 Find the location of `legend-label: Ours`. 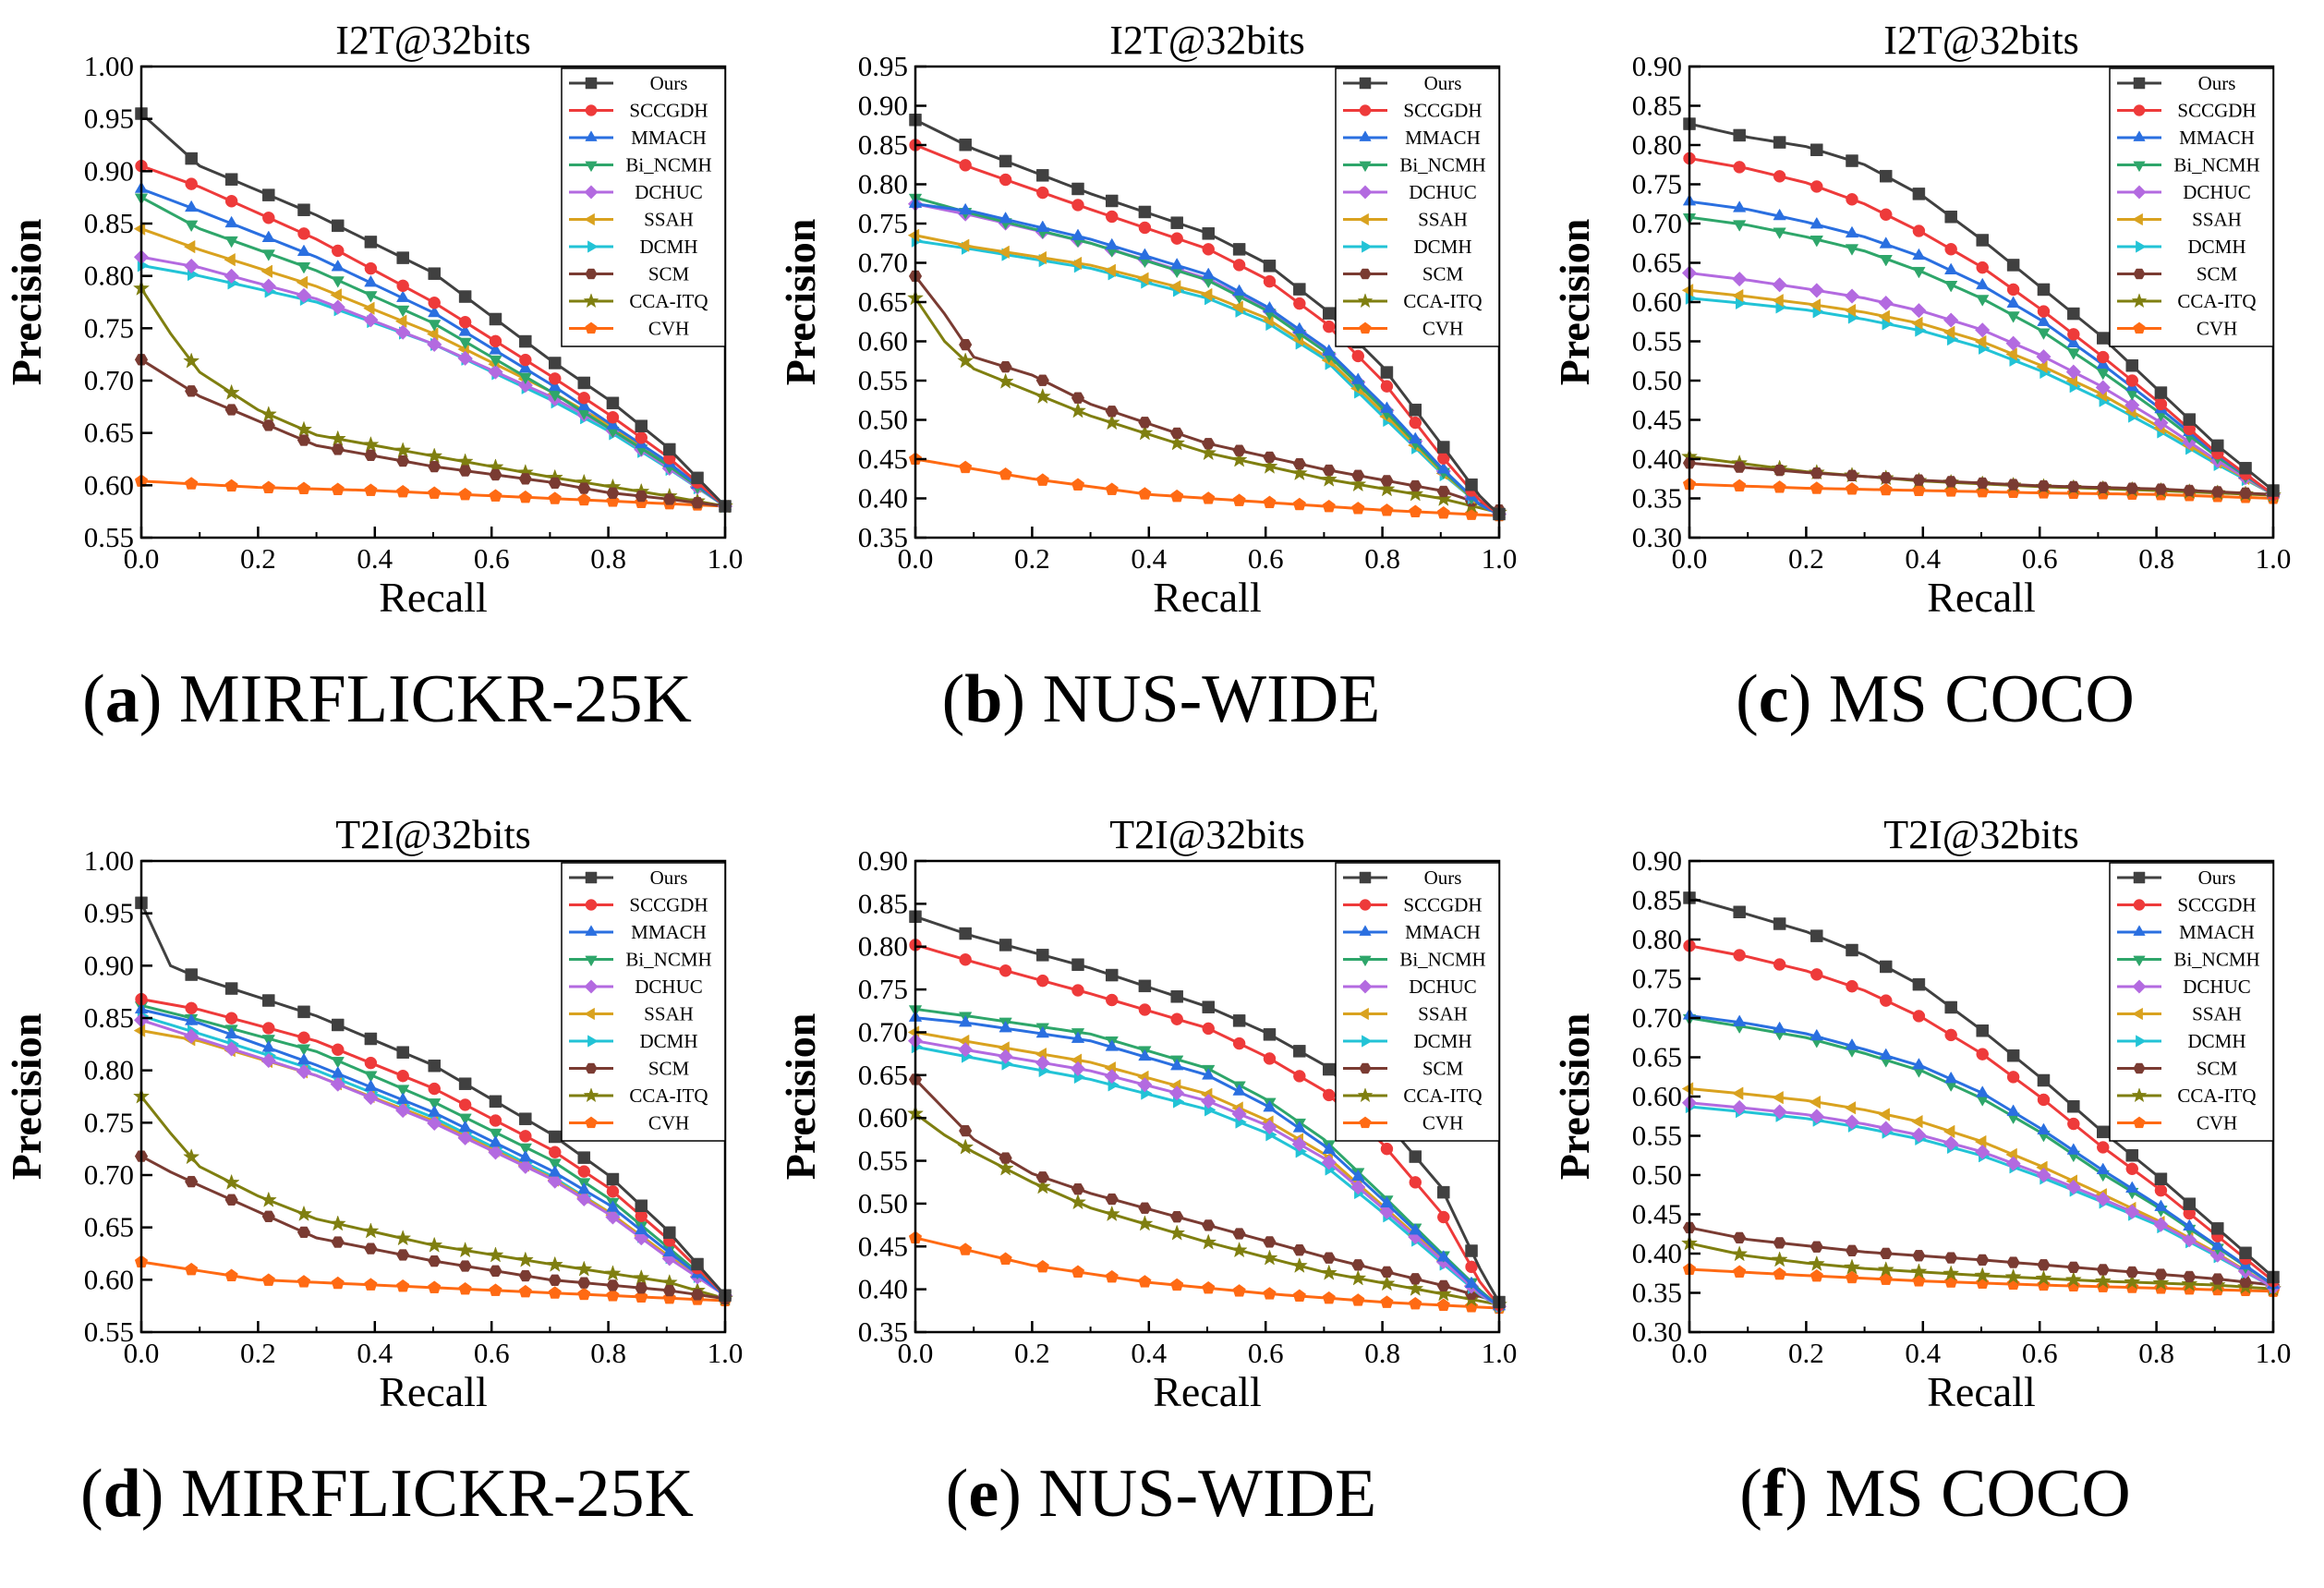

legend-label: Ours is located at coordinates (2217, 83).